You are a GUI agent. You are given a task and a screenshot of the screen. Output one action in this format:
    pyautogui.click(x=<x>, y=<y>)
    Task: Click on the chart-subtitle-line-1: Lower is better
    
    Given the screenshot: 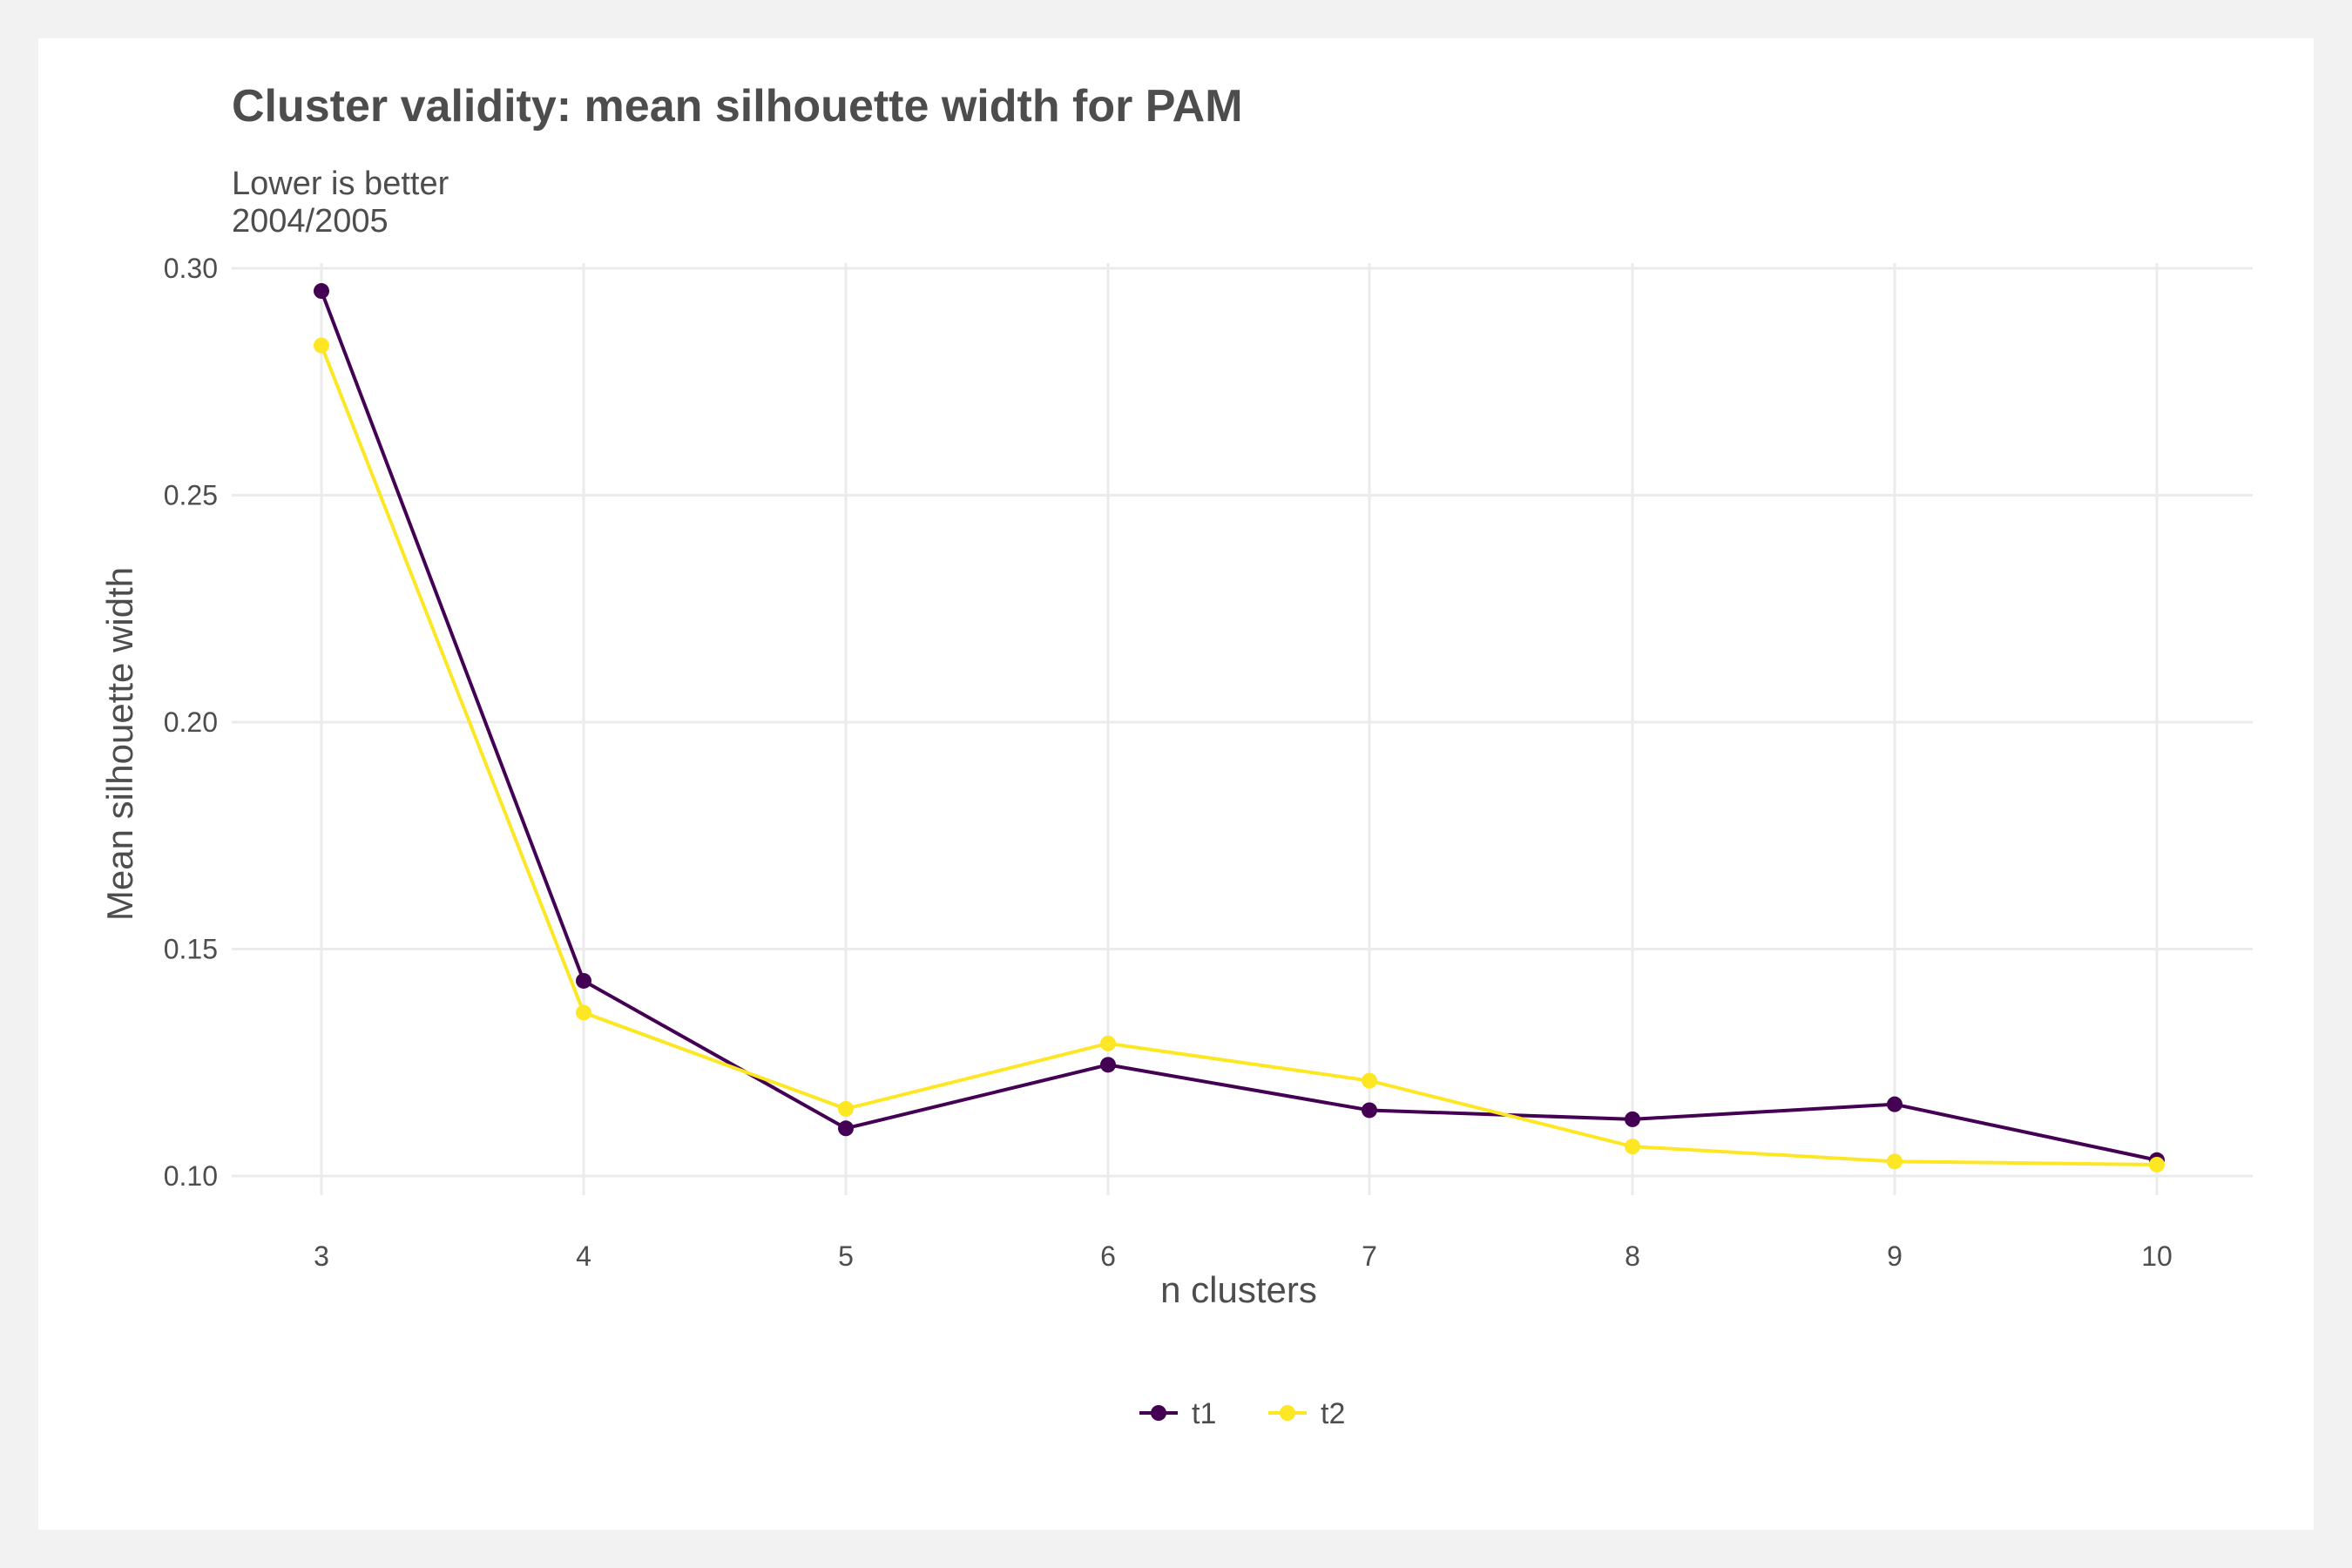 What is the action you would take?
    pyautogui.click(x=340, y=184)
    